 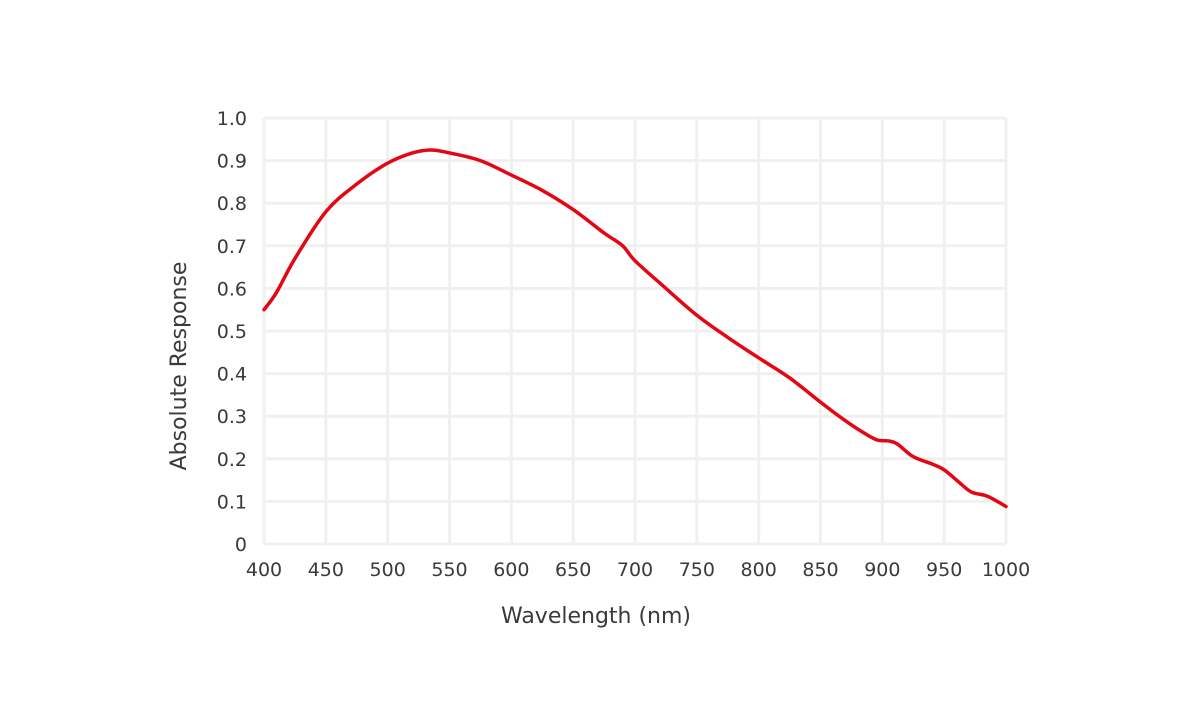 I want to click on x-tick-label: 900, so click(x=882, y=570).